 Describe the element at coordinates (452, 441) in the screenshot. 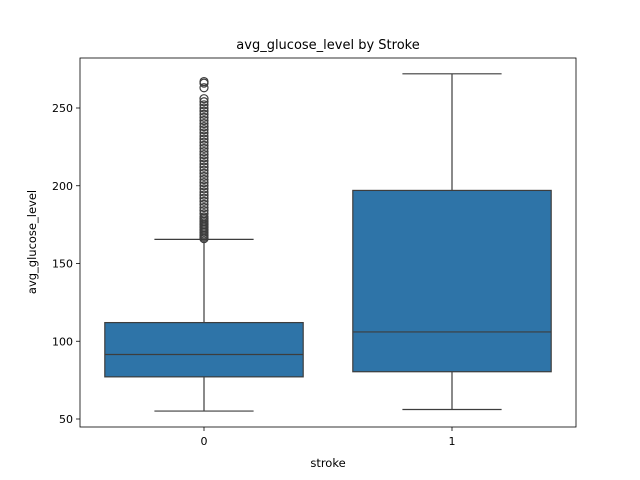

I see `x-tick-label: 1` at that location.